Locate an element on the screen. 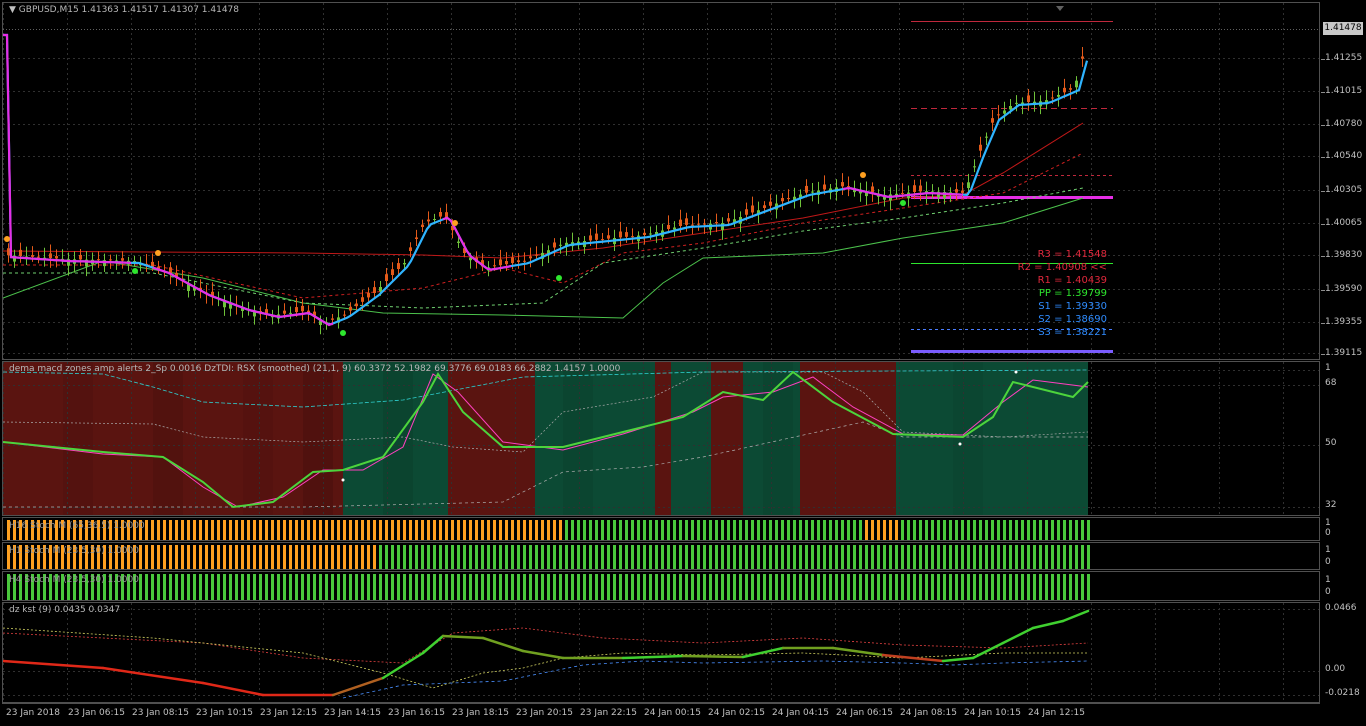  time-axis-label: 24 Jan 00:15 is located at coordinates (672, 713).